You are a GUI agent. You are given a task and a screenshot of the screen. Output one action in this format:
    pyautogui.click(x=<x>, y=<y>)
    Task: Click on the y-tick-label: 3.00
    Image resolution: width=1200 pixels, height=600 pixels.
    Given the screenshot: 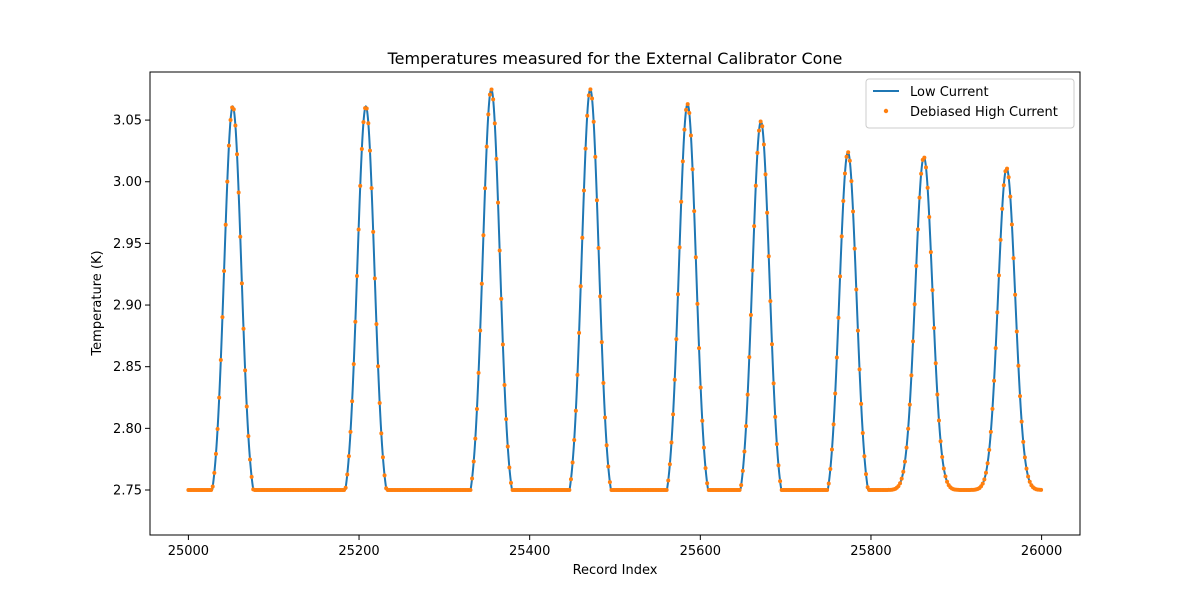 What is the action you would take?
    pyautogui.click(x=127, y=182)
    